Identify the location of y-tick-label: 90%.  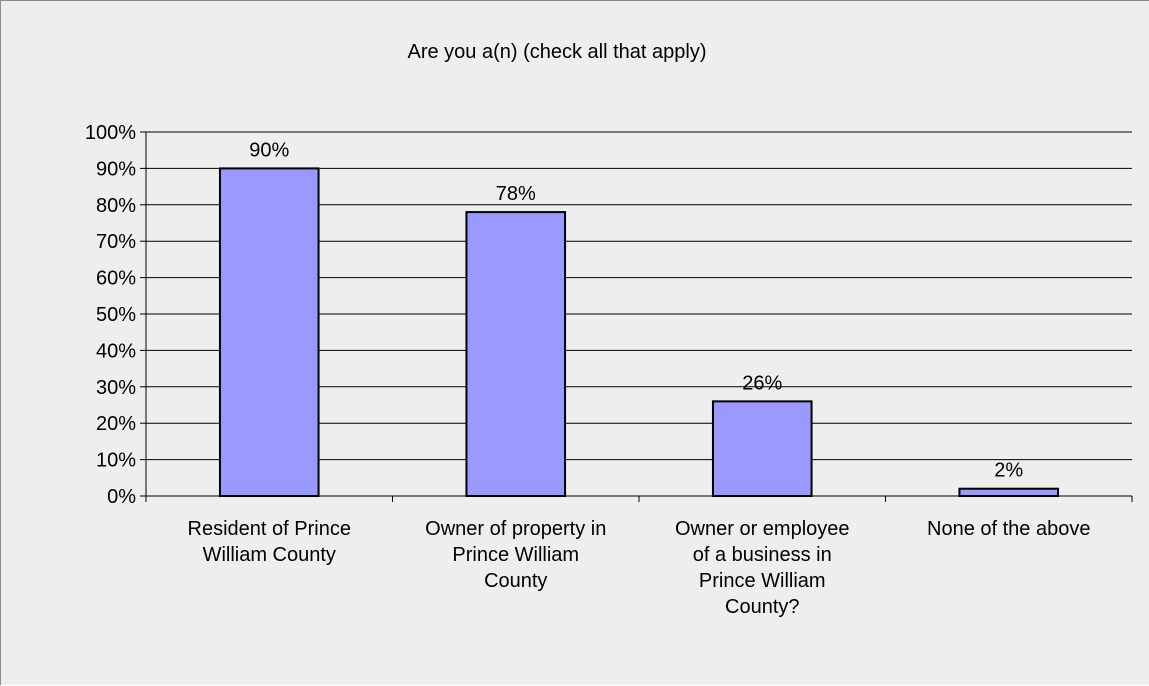
(116, 169).